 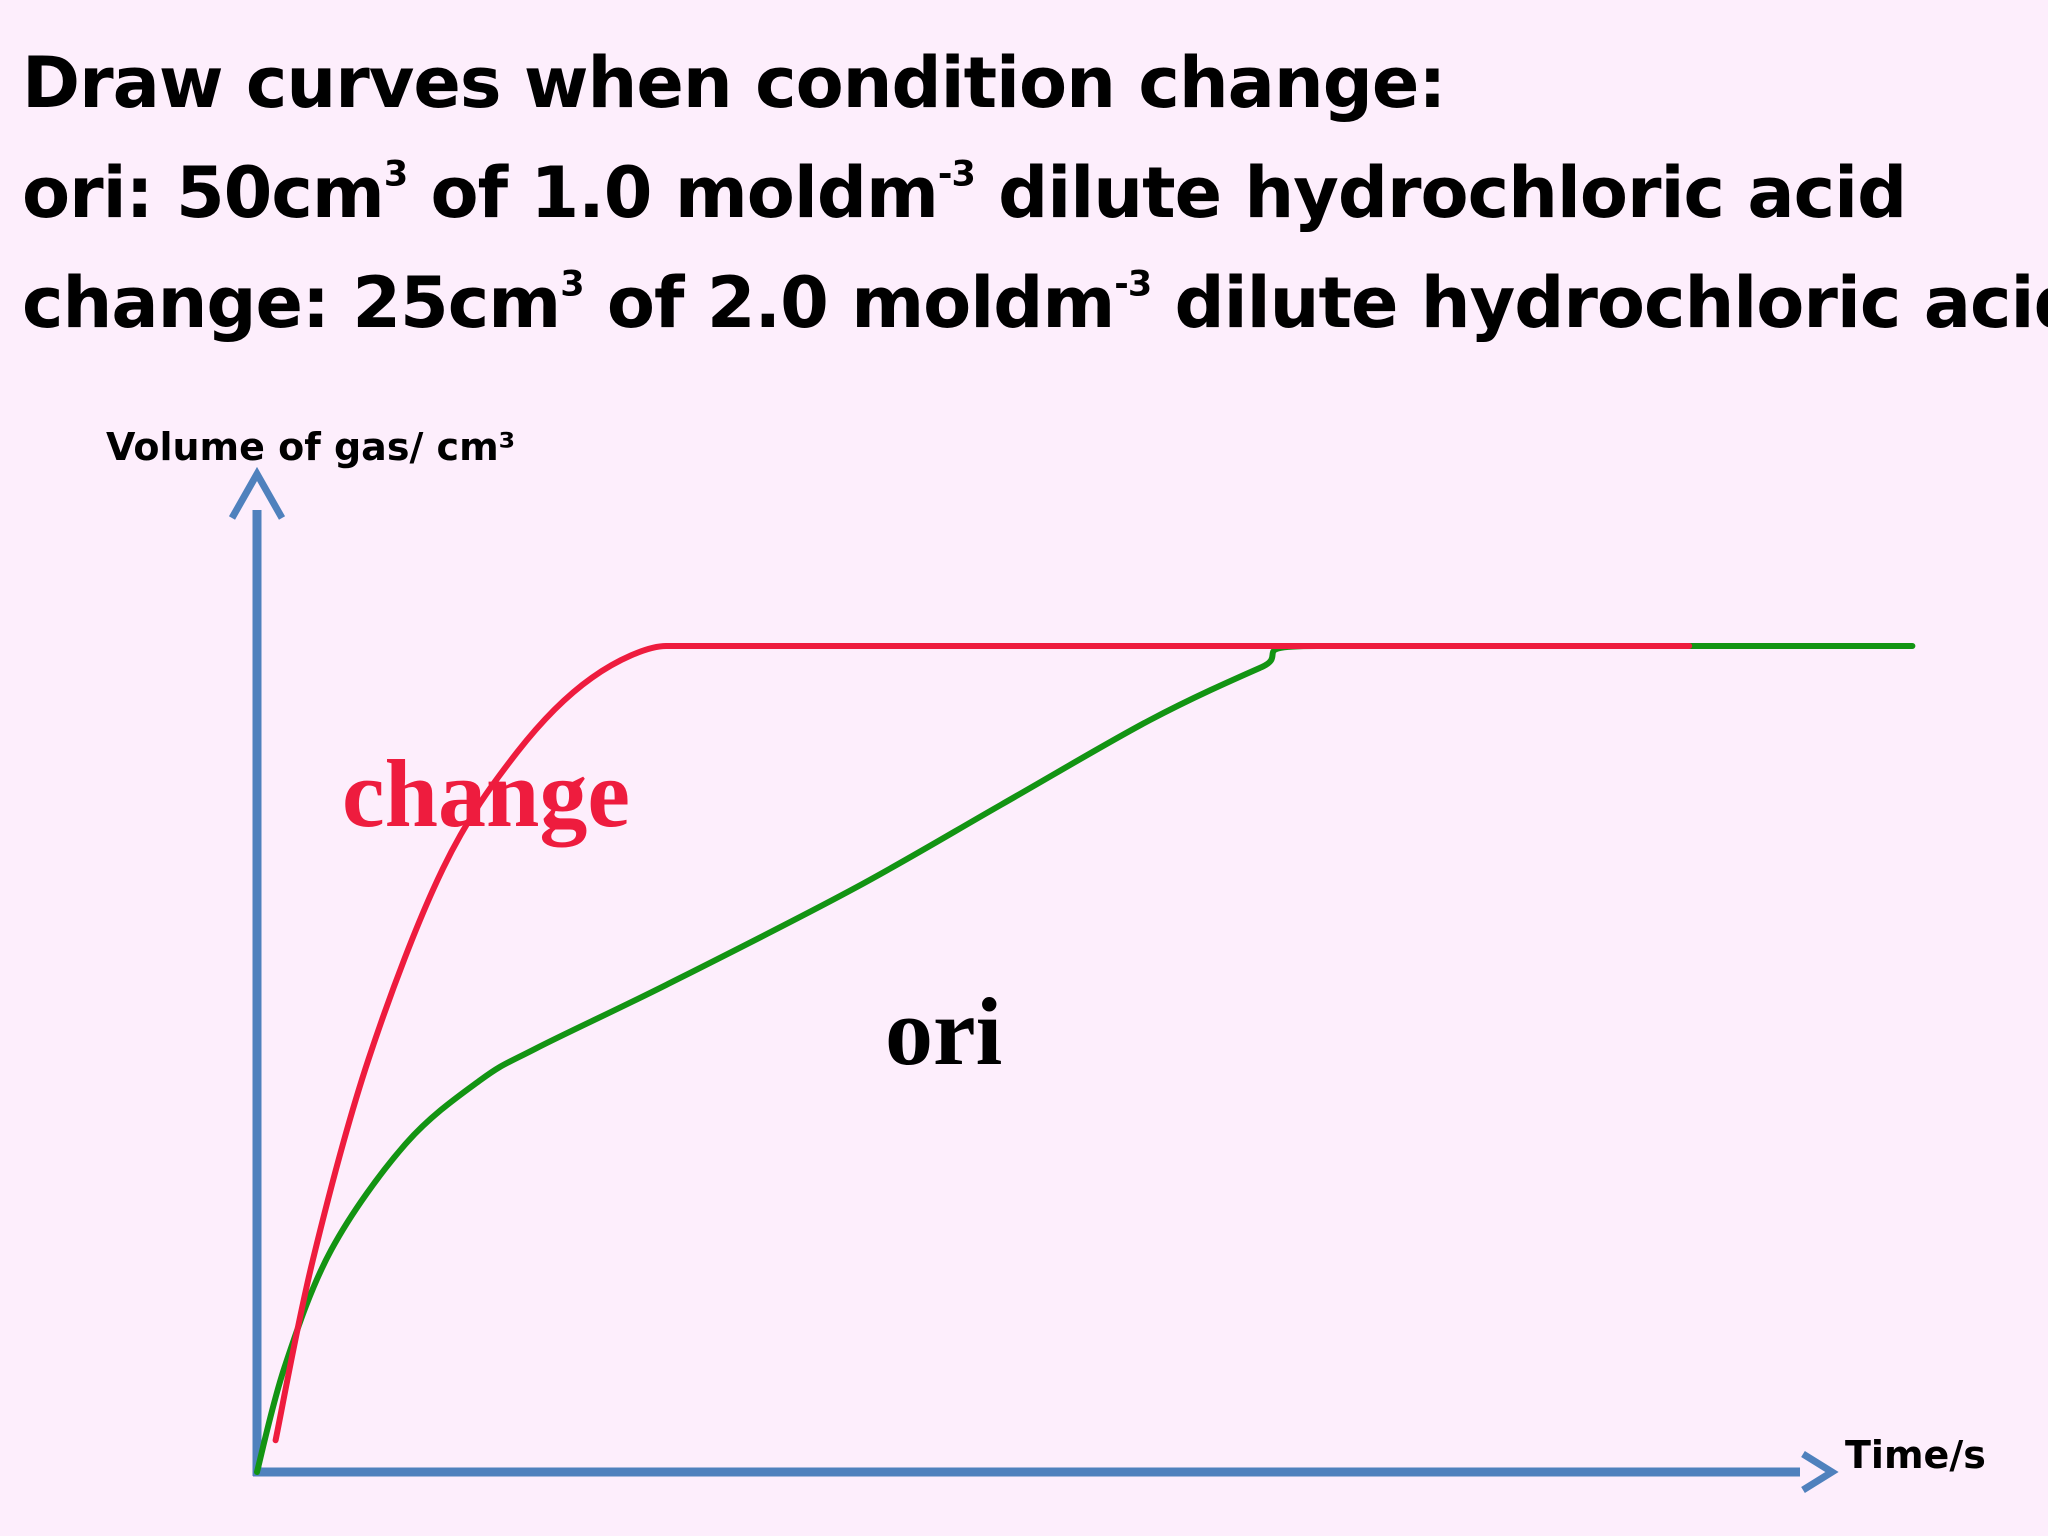 I want to click on y-axis-label: Volume of gas/ cm³, so click(x=310, y=447).